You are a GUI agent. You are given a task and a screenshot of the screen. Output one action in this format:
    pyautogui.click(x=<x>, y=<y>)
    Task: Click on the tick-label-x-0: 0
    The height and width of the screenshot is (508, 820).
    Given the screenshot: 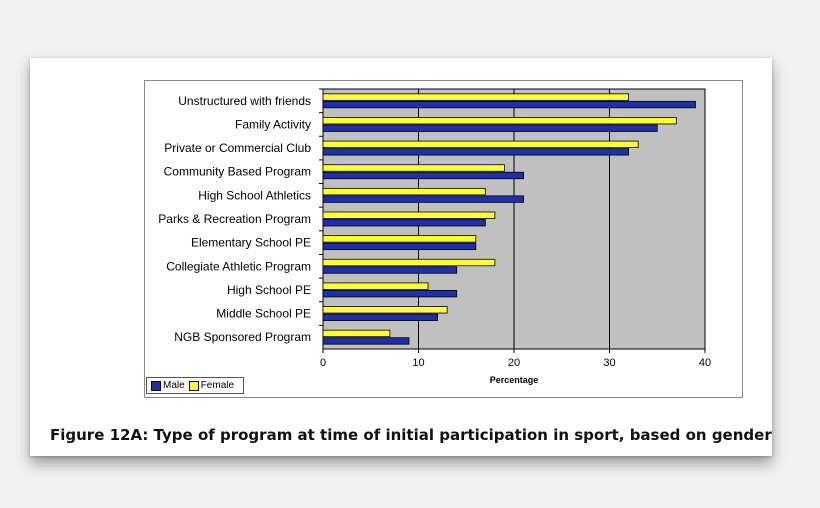 What is the action you would take?
    pyautogui.click(x=323, y=363)
    